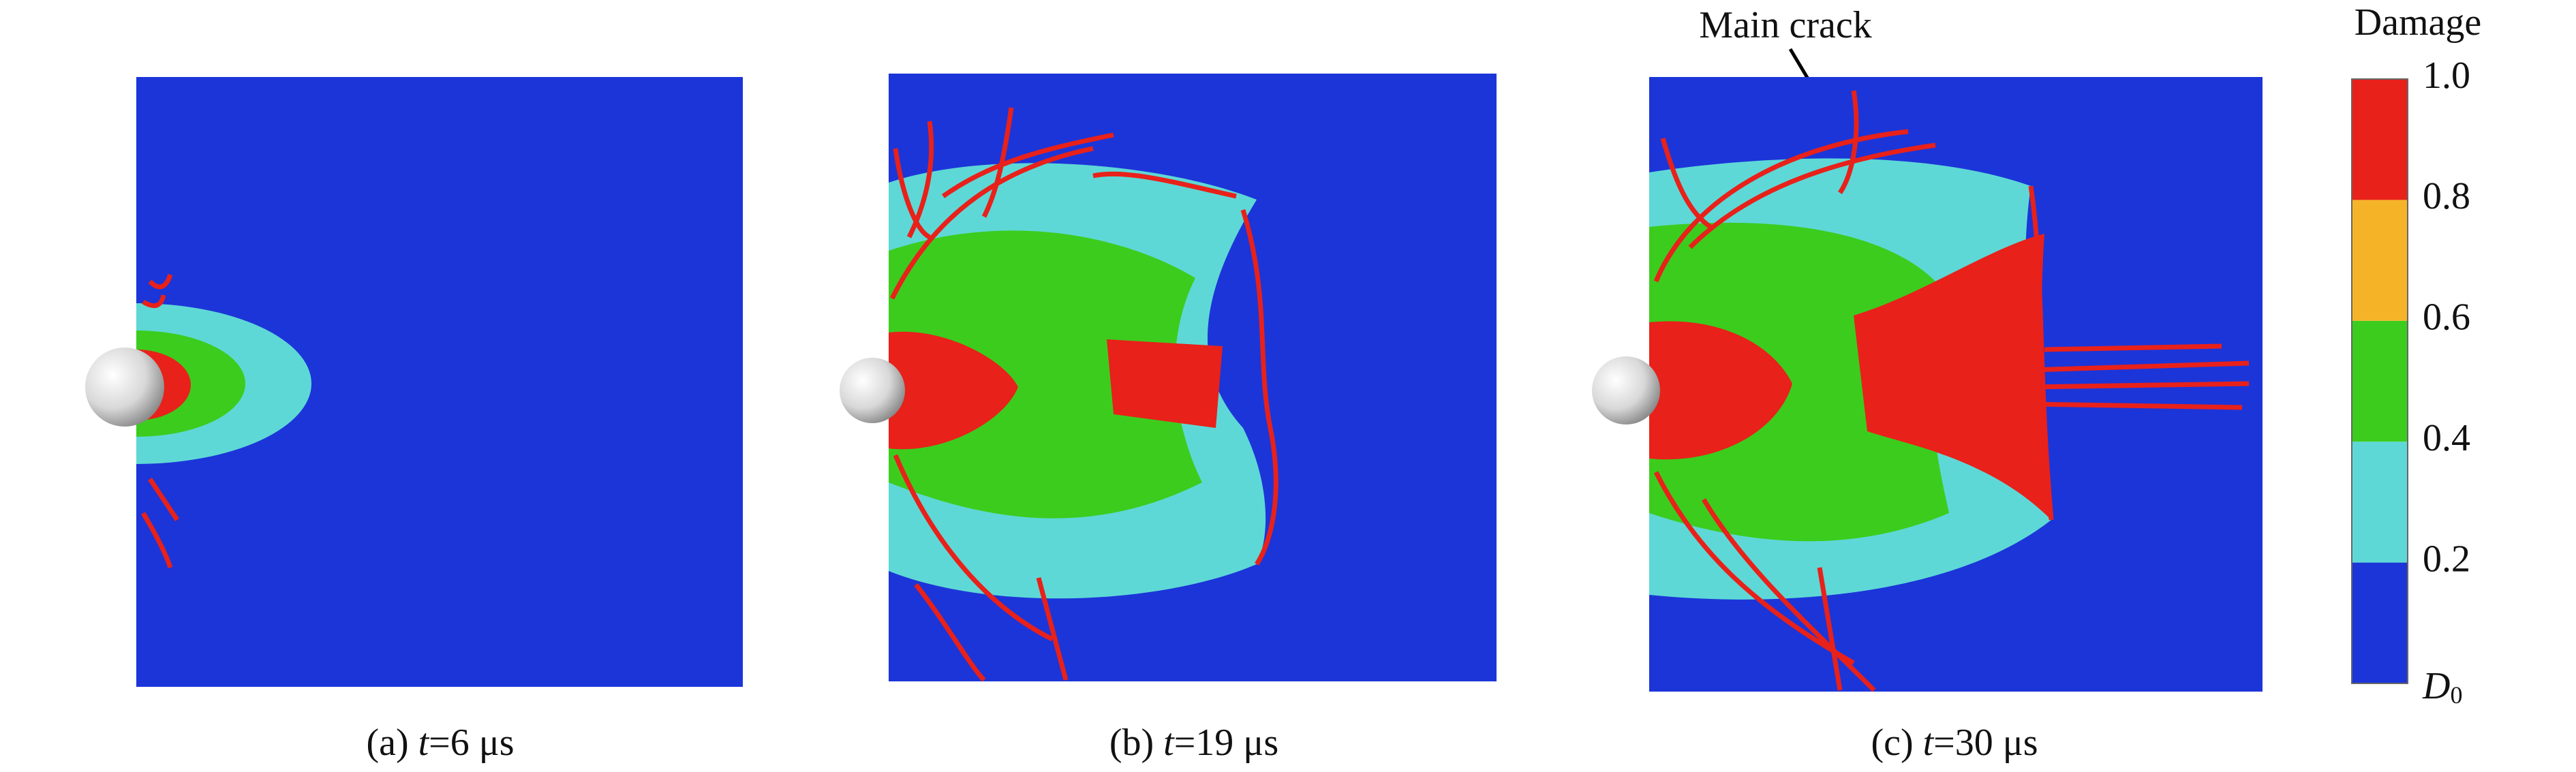 Image resolution: width=2576 pixels, height=772 pixels. What do you see at coordinates (2446, 196) in the screenshot?
I see `colorbar-tick-label: 0.8` at bounding box center [2446, 196].